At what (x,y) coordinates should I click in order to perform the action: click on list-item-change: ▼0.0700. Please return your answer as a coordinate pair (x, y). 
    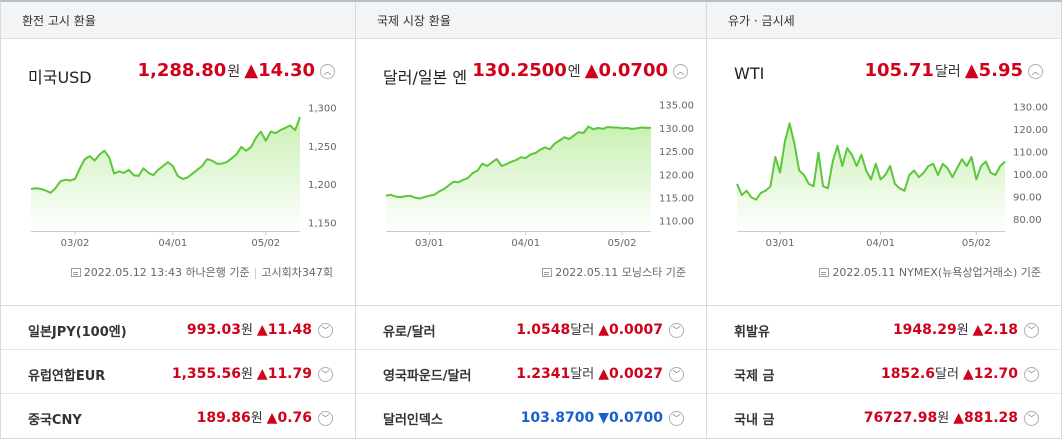
    Looking at the image, I should click on (630, 418).